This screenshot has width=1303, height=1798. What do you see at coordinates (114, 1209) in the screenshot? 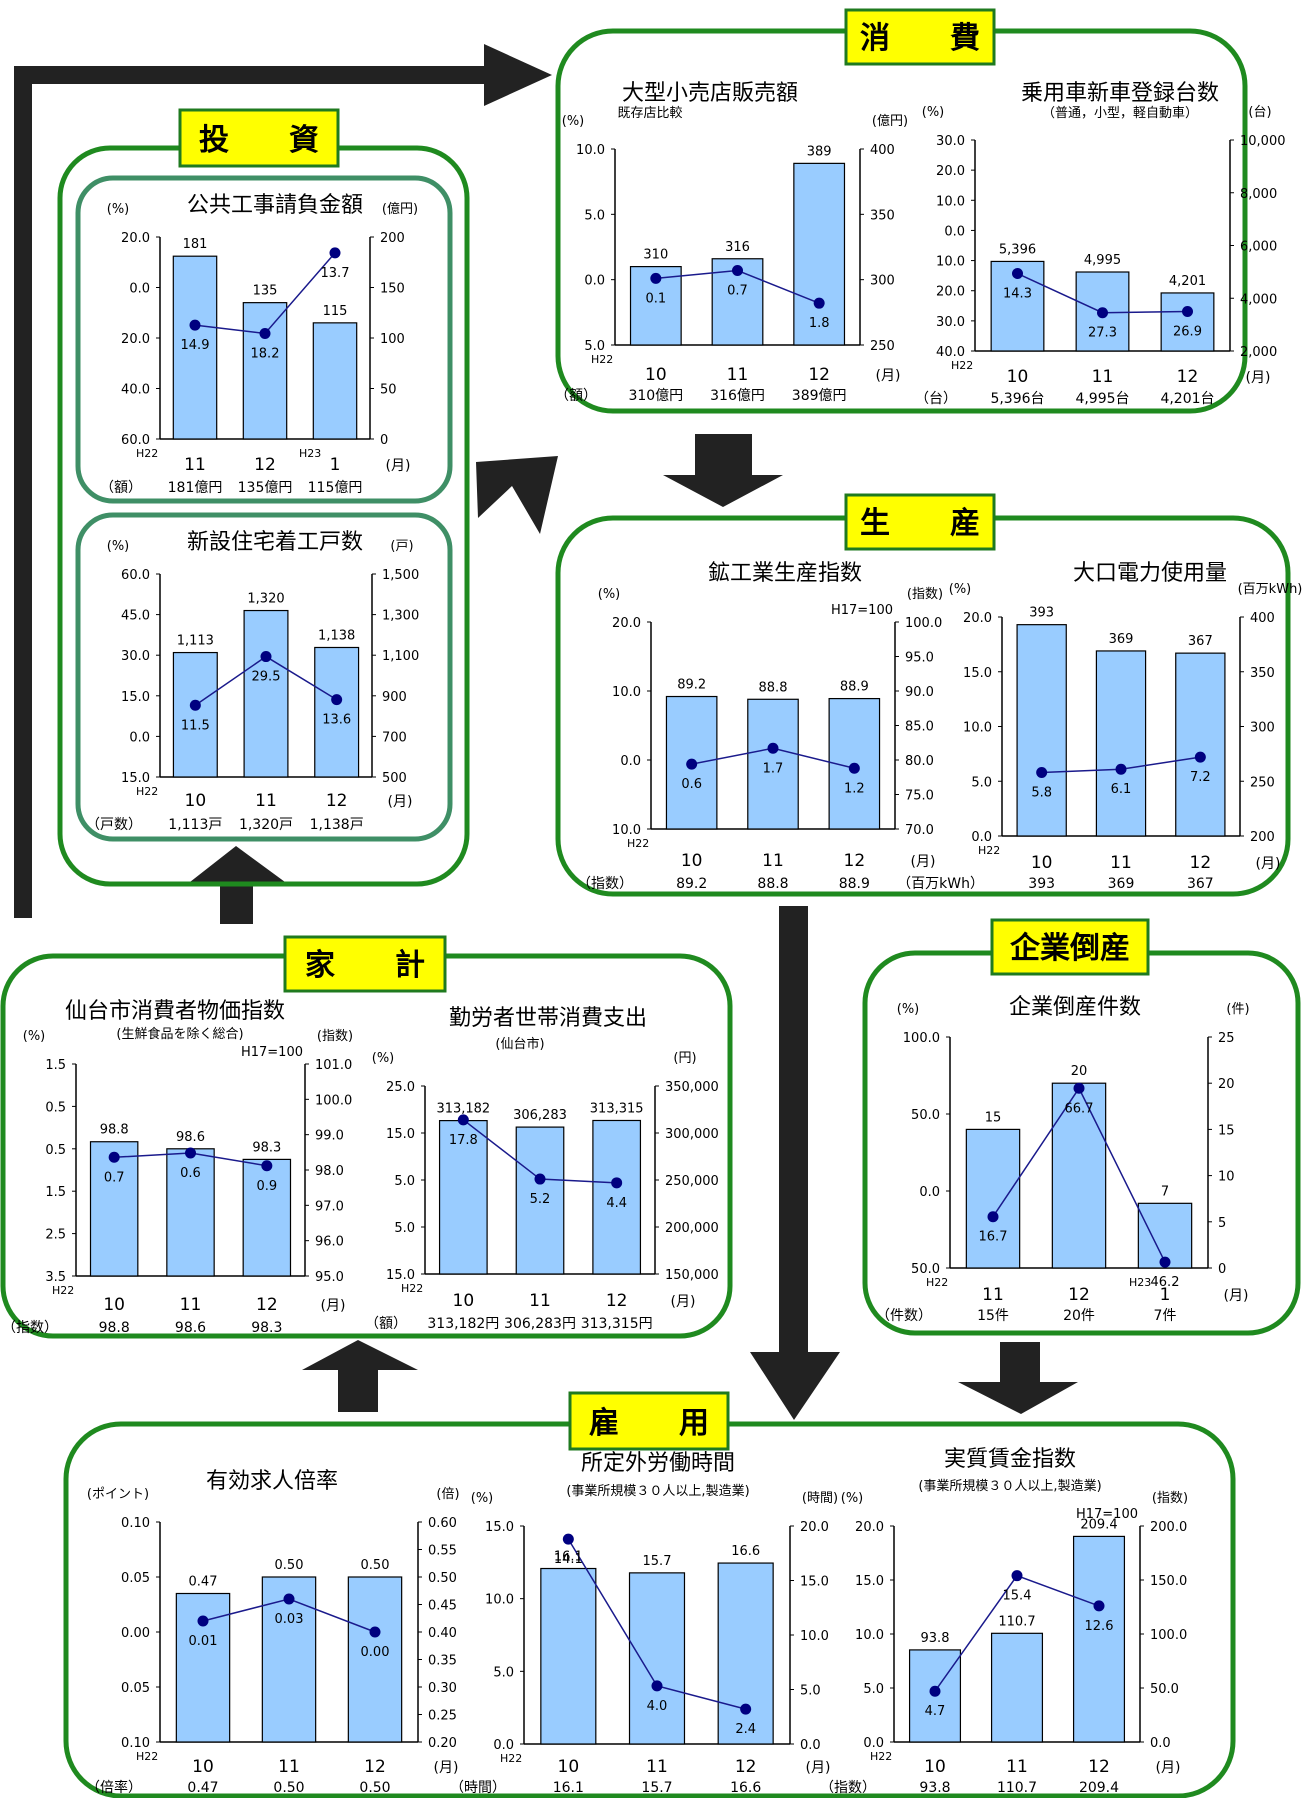
I see `cpi-bar` at bounding box center [114, 1209].